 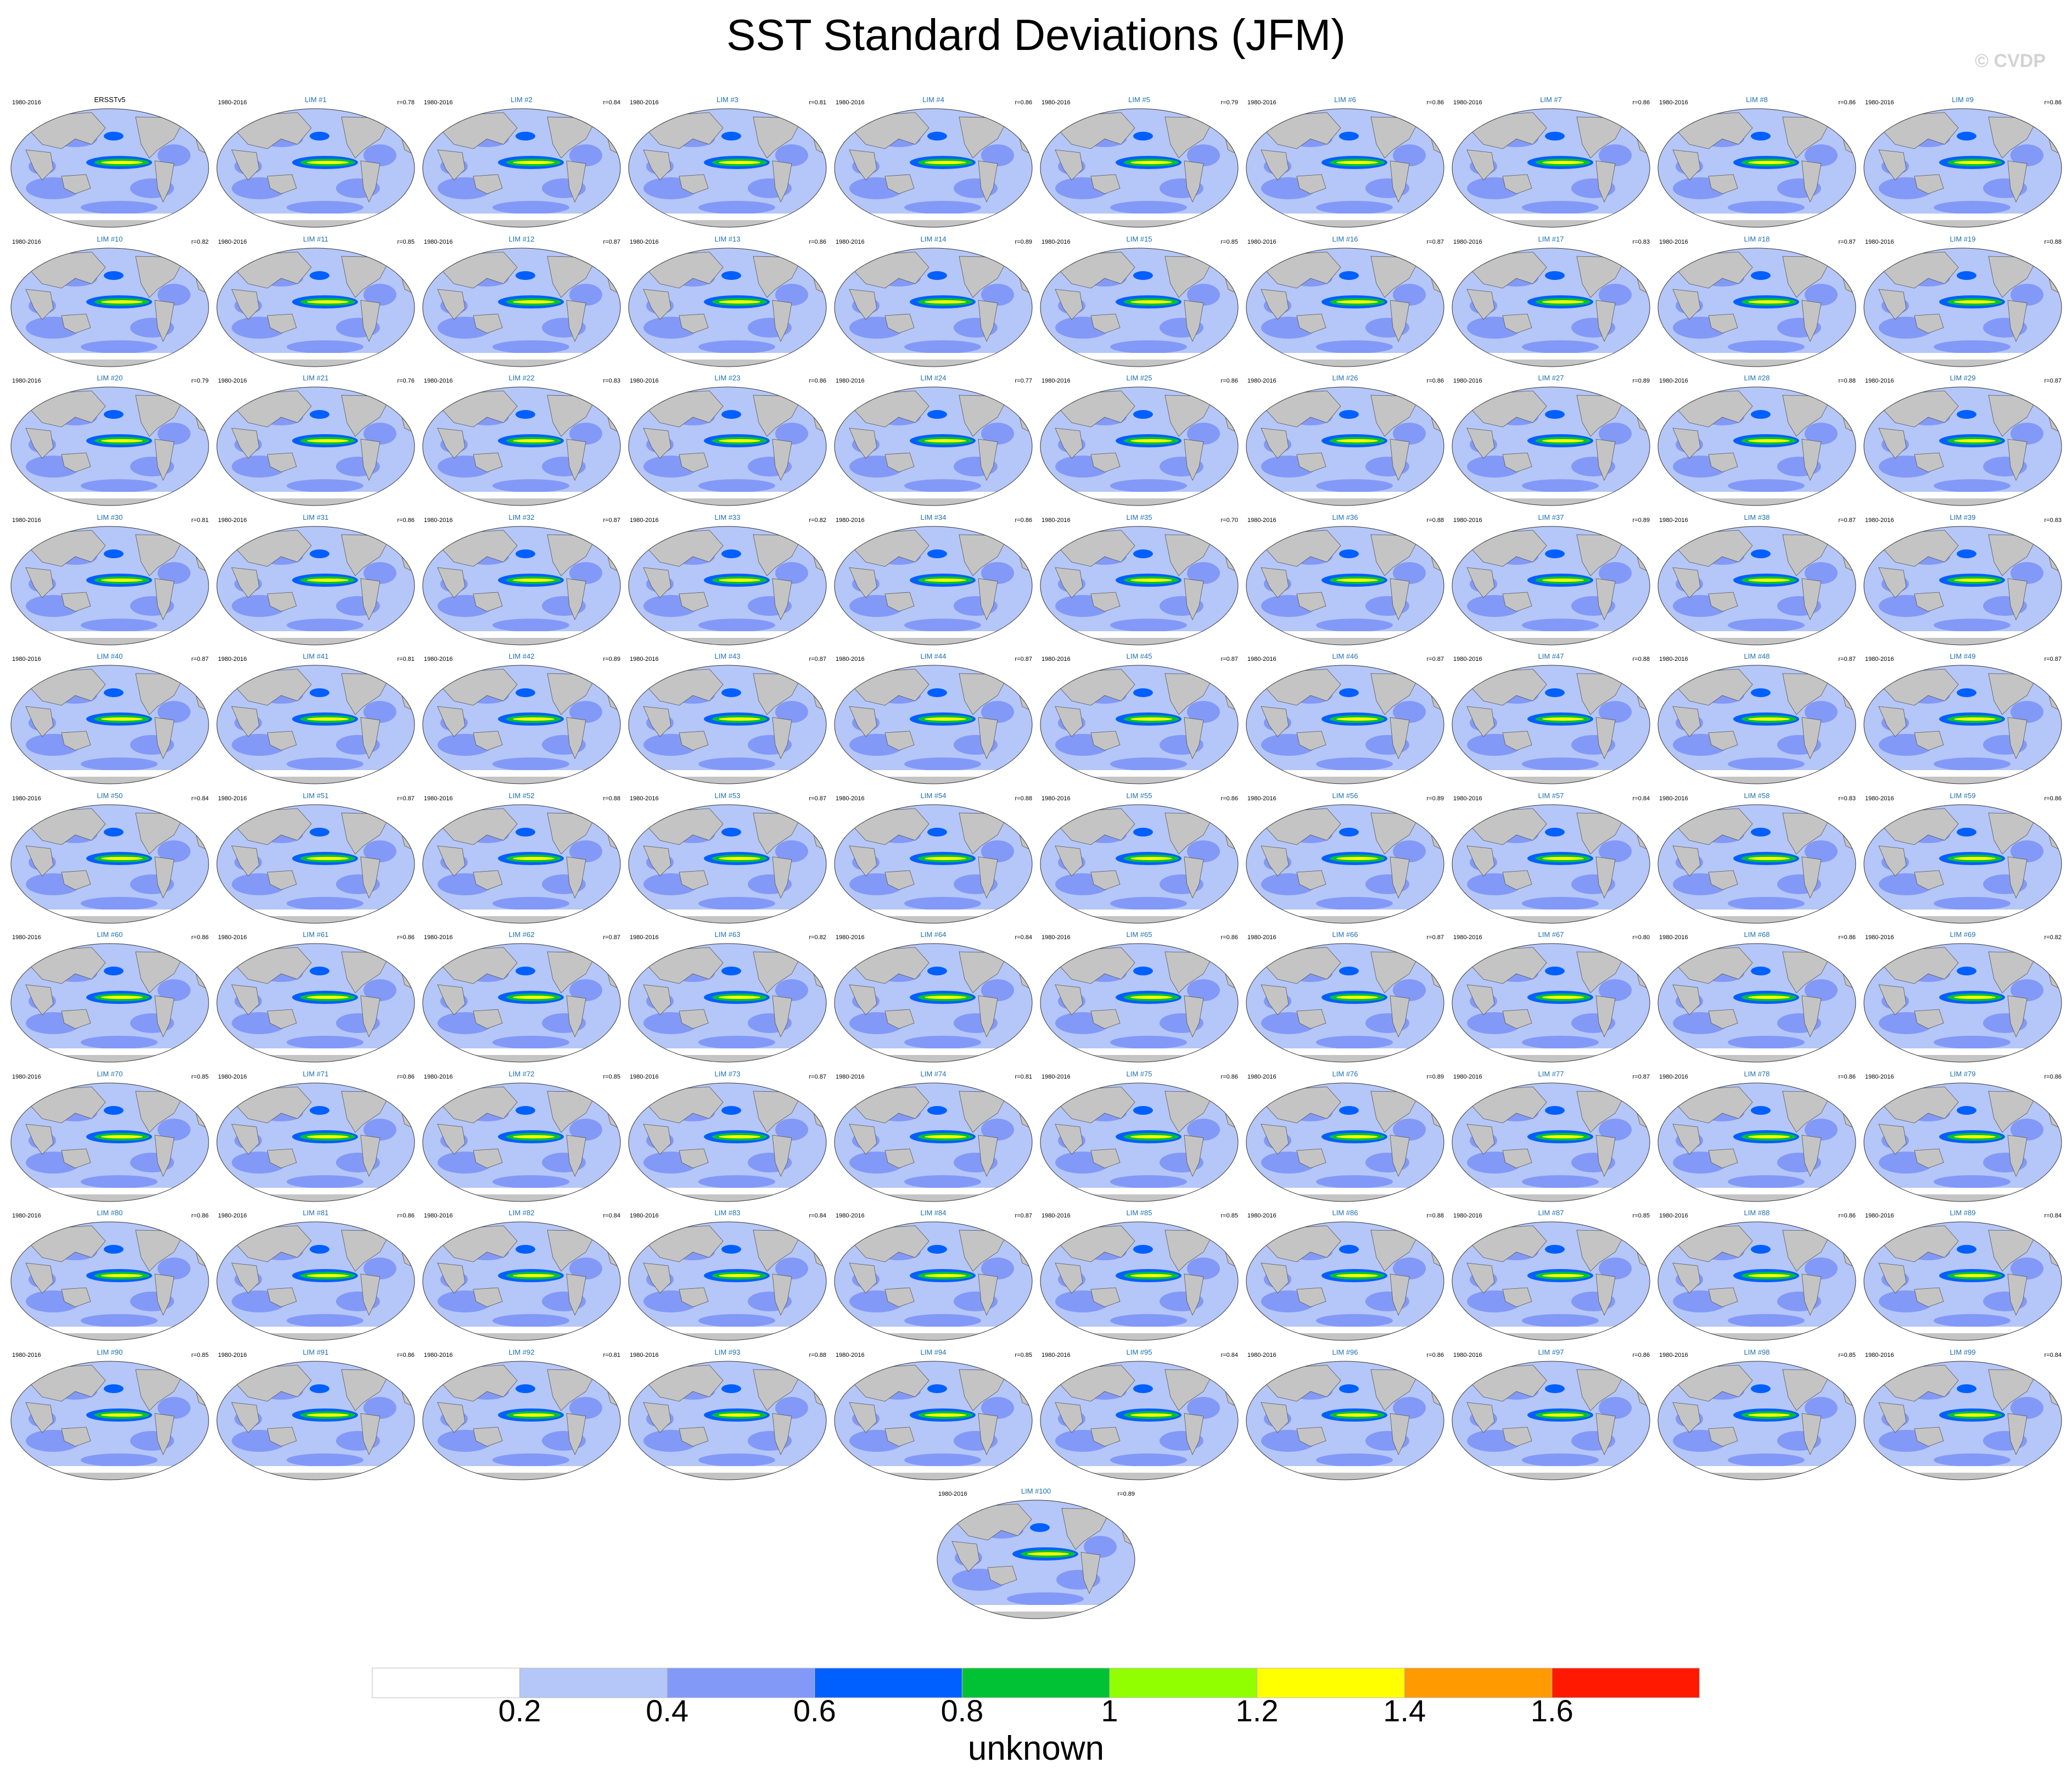 What do you see at coordinates (200, 798) in the screenshot?
I see `panel-correlation: r=0.84` at bounding box center [200, 798].